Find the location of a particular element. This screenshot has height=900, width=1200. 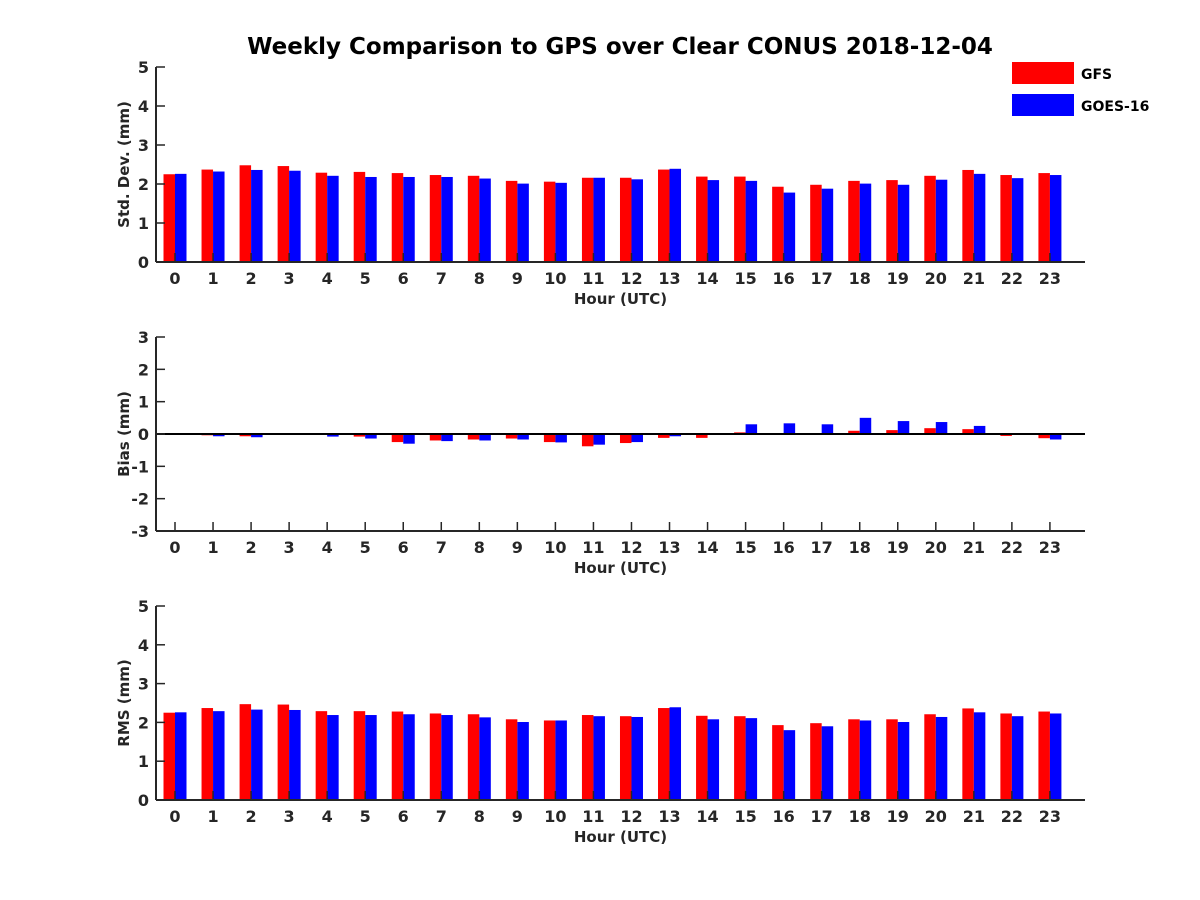

bias-x-tick-label: 11 is located at coordinates (593, 547).